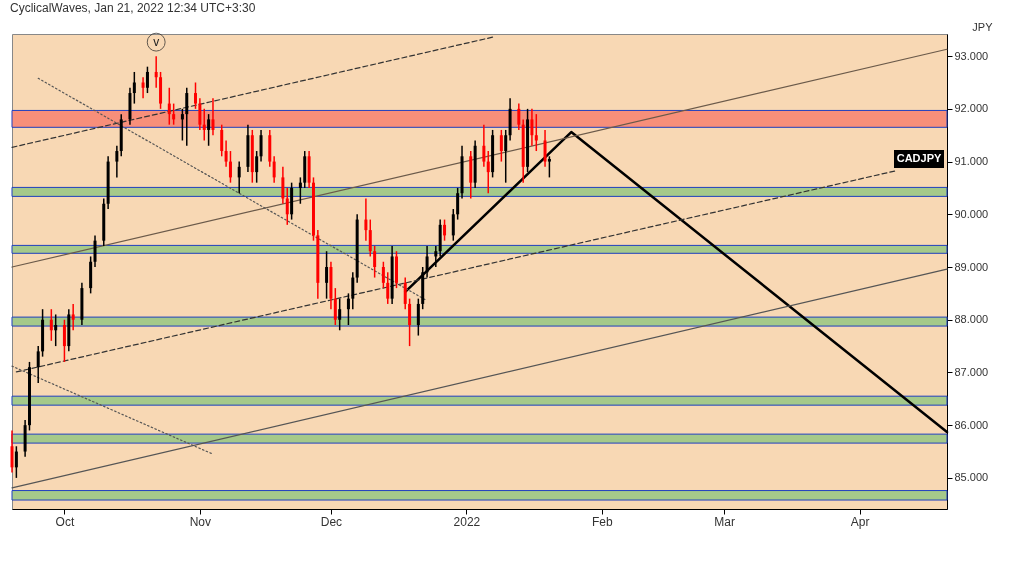 This screenshot has width=1009, height=568. Describe the element at coordinates (971, 477) in the screenshot. I see `y-tick-label: 85.000` at that location.